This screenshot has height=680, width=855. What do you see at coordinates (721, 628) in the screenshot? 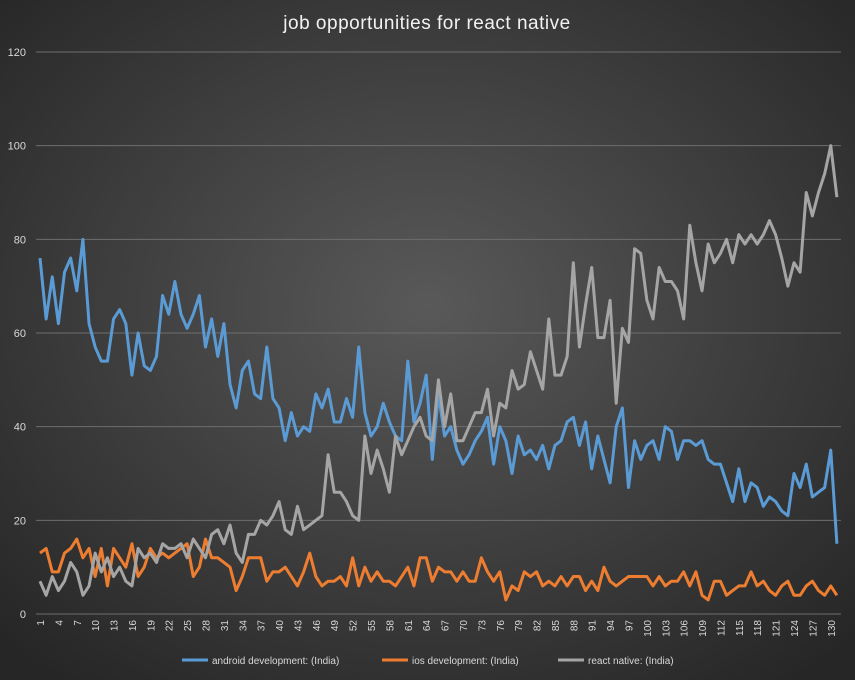
I see `x-tick-label: 112` at bounding box center [721, 628].